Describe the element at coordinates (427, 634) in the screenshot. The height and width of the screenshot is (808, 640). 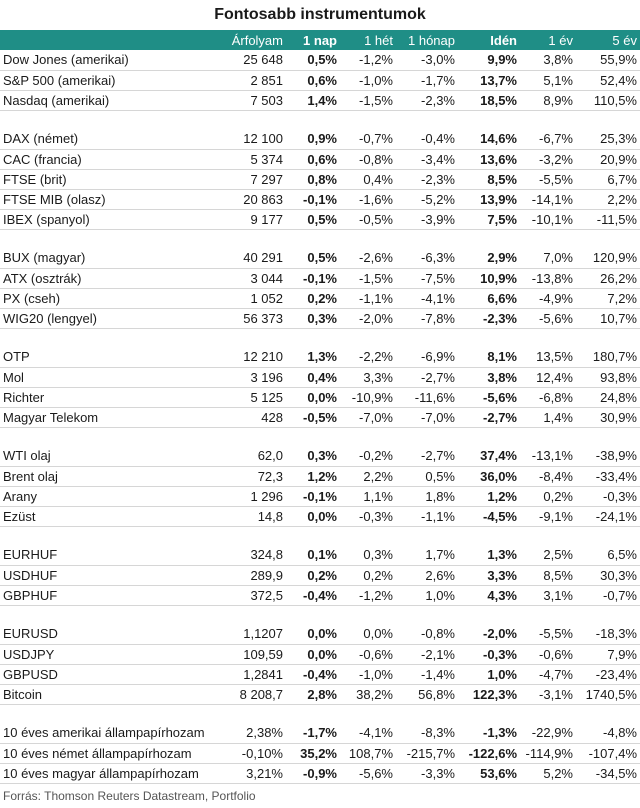
I see `change-1-month: -0,8%` at that location.